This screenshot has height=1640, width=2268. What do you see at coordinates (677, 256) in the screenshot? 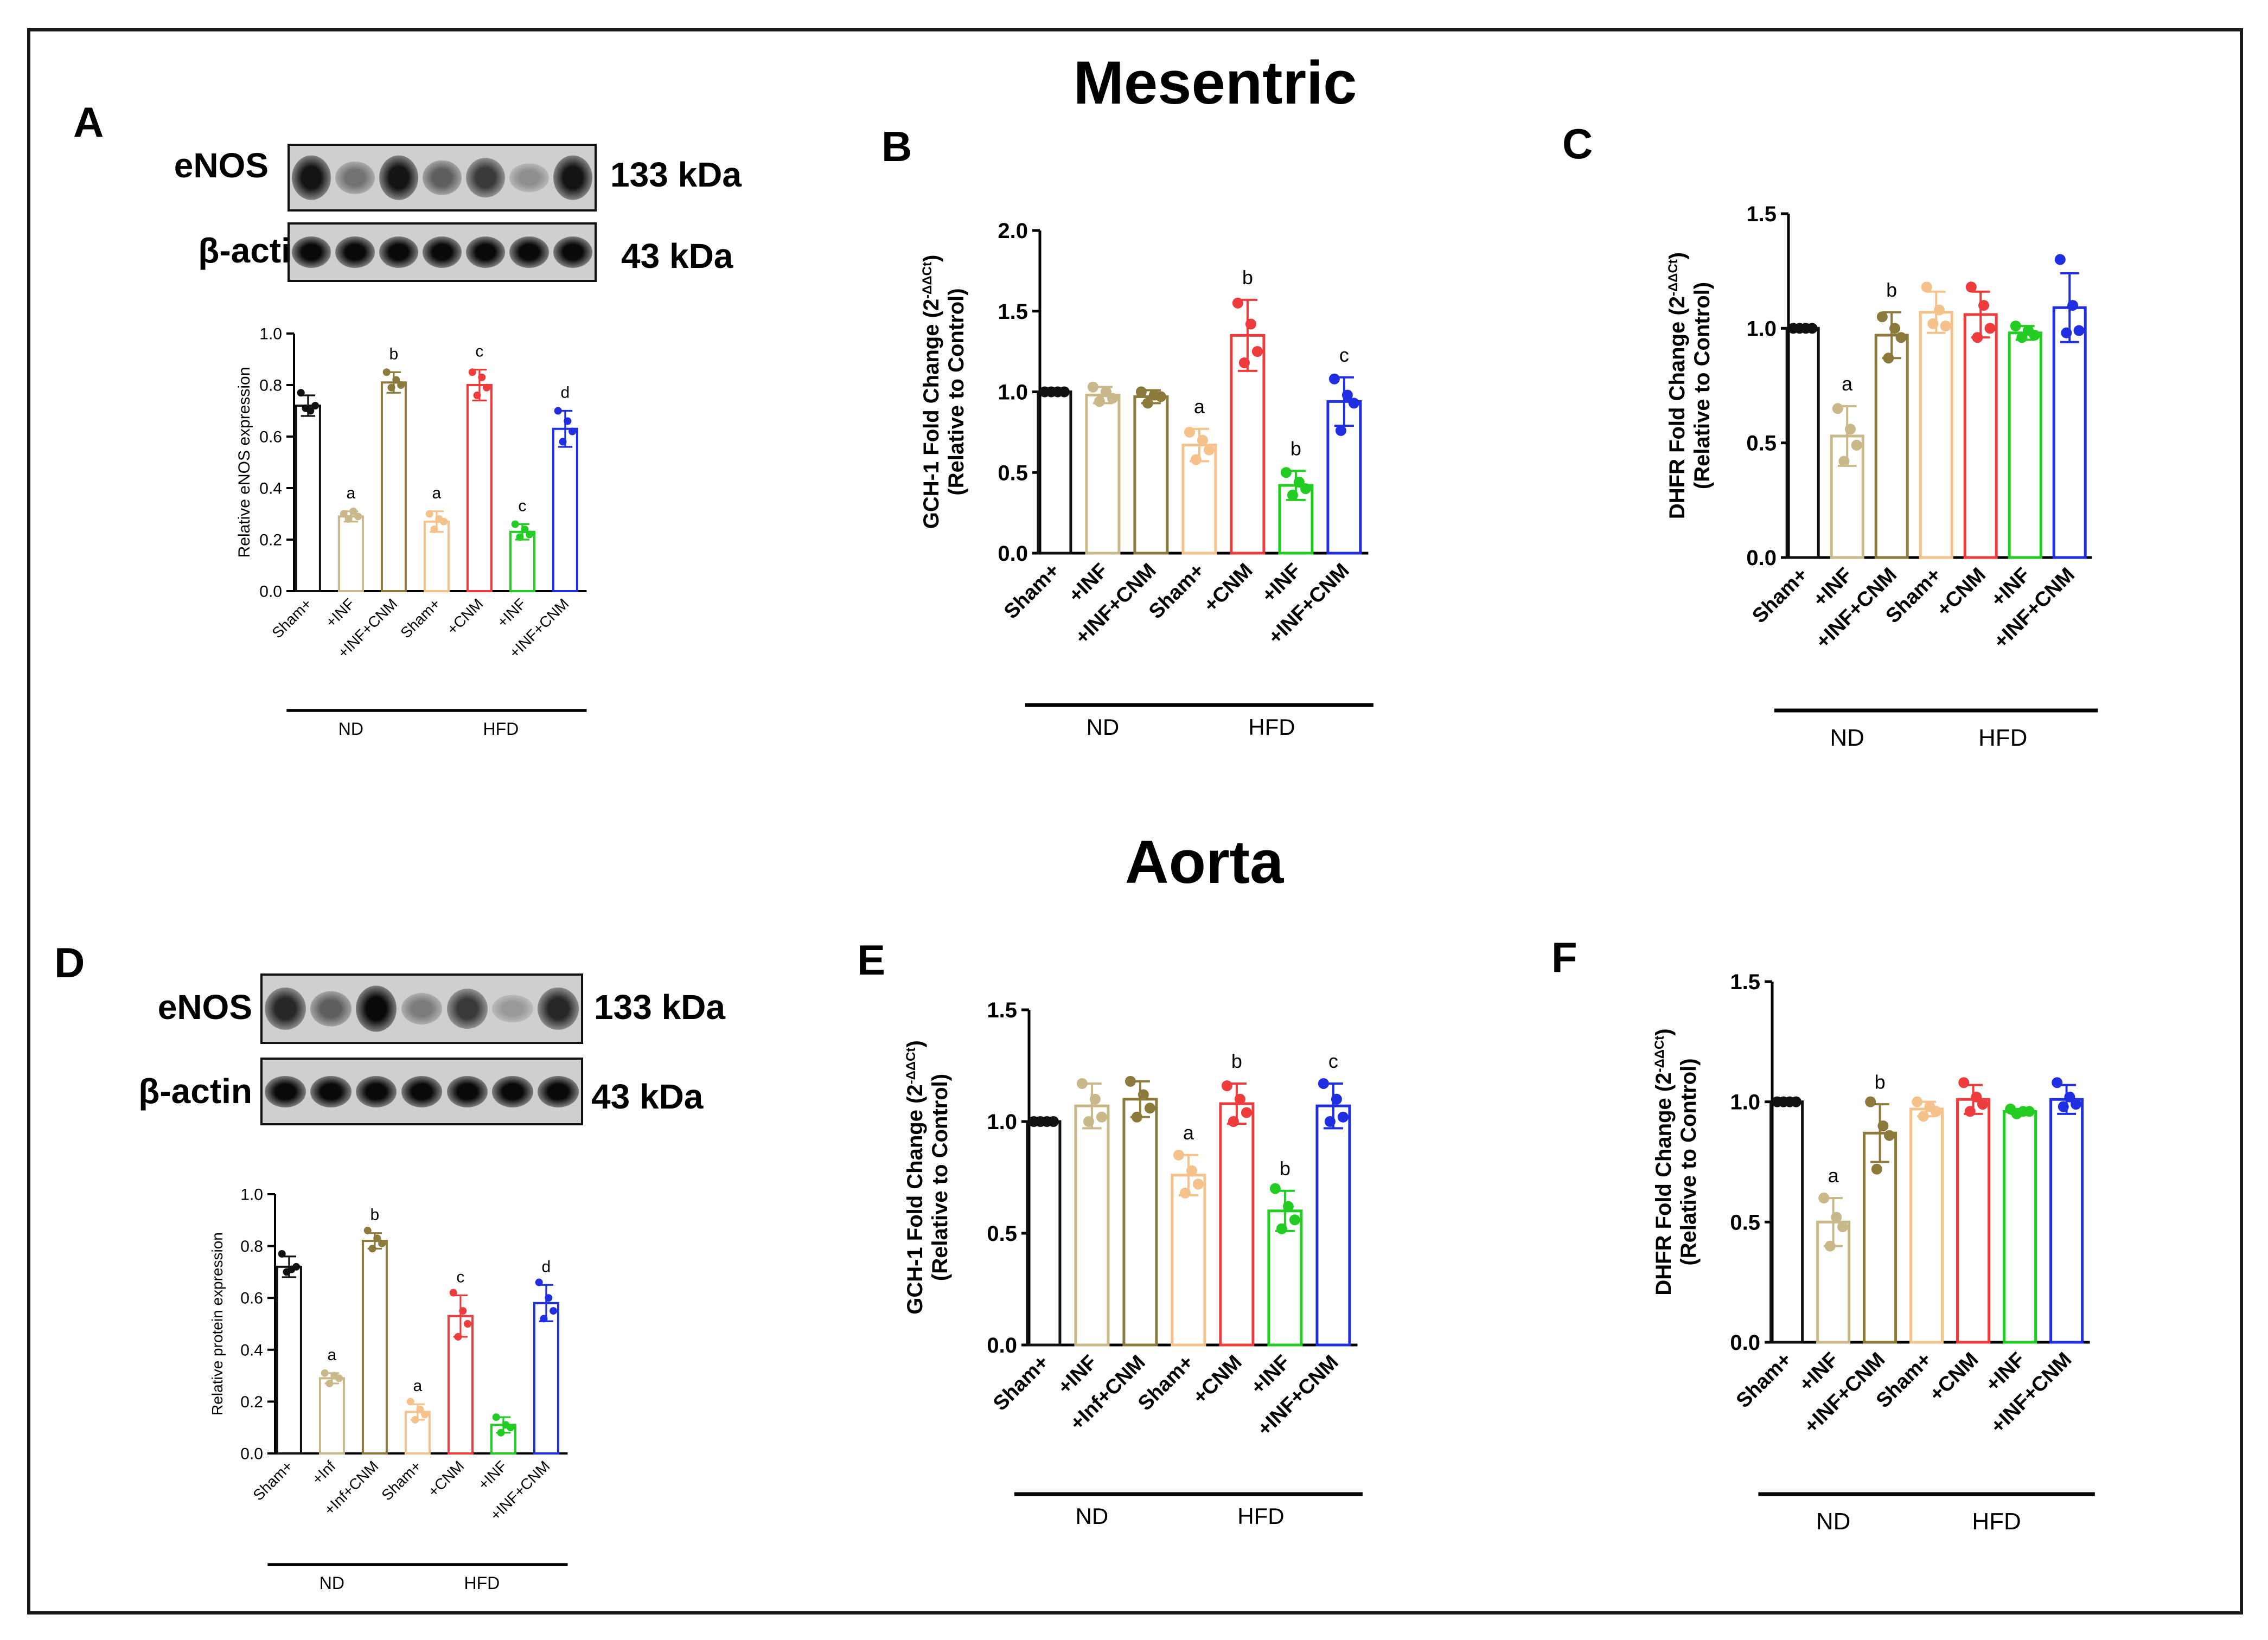
I see `blot-a-kda-actin: 43 kDa` at bounding box center [677, 256].